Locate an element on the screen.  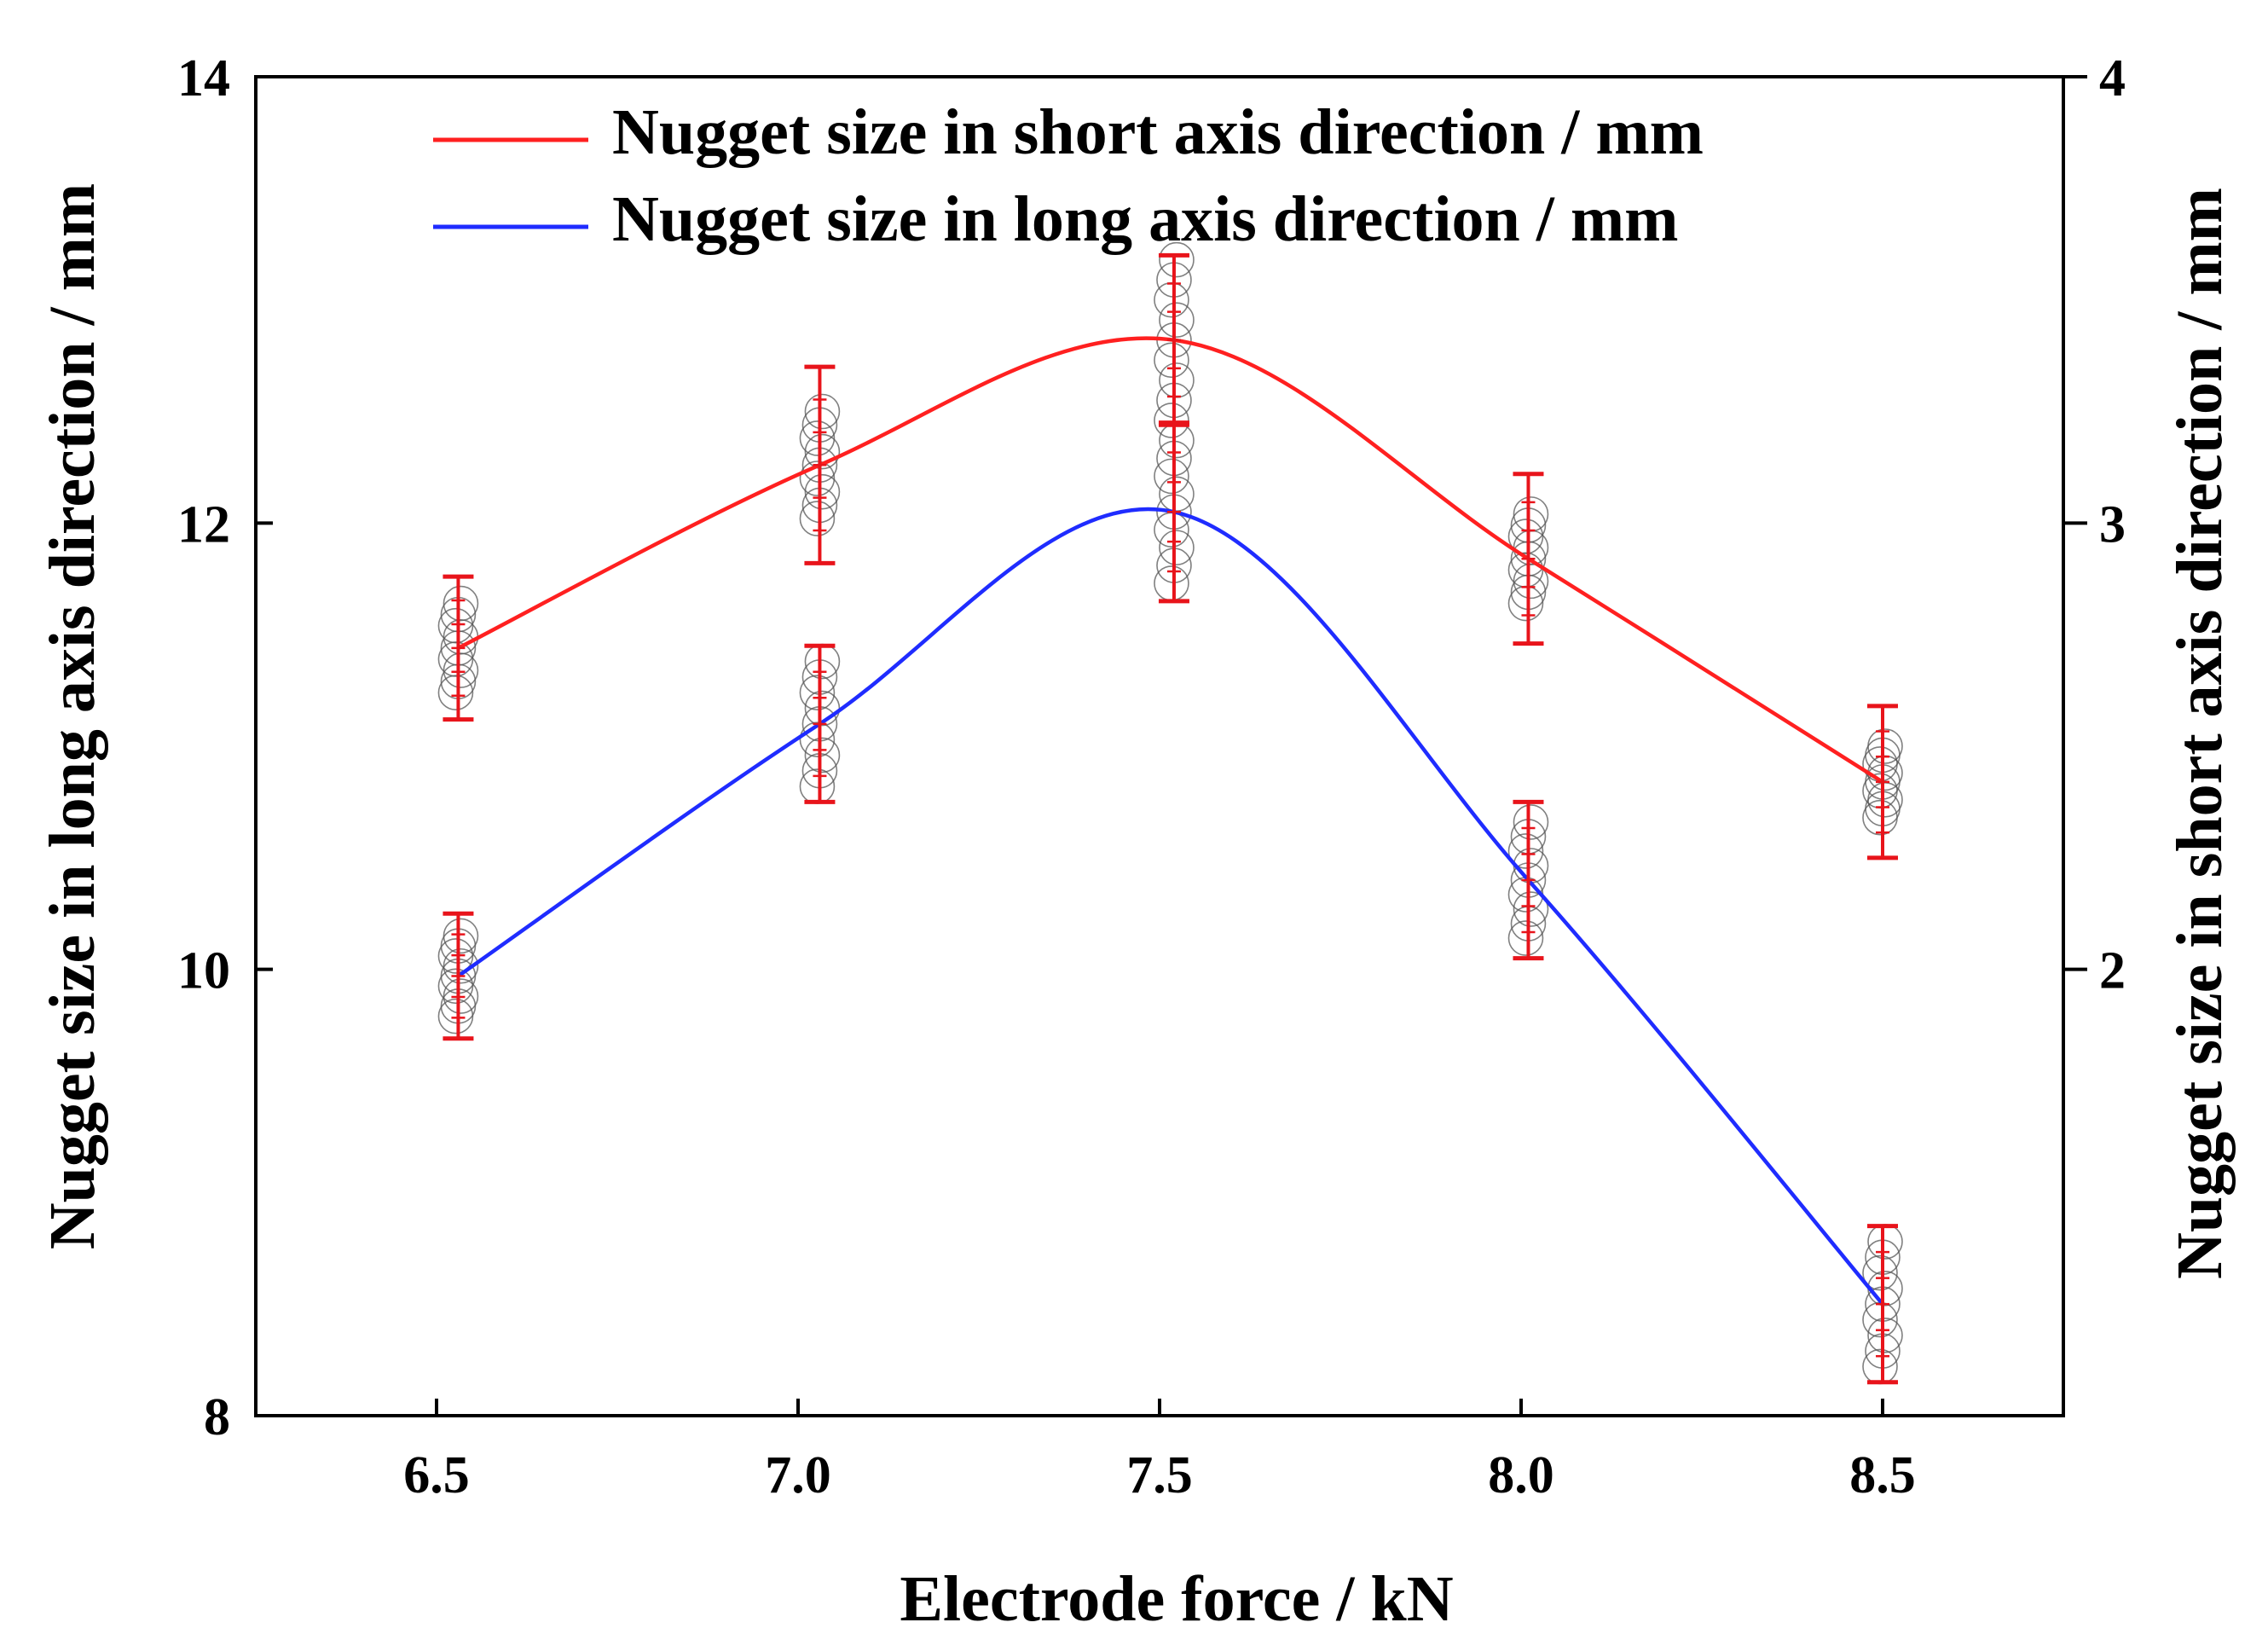
right-y-tick-label: 3 is located at coordinates (2113, 524).